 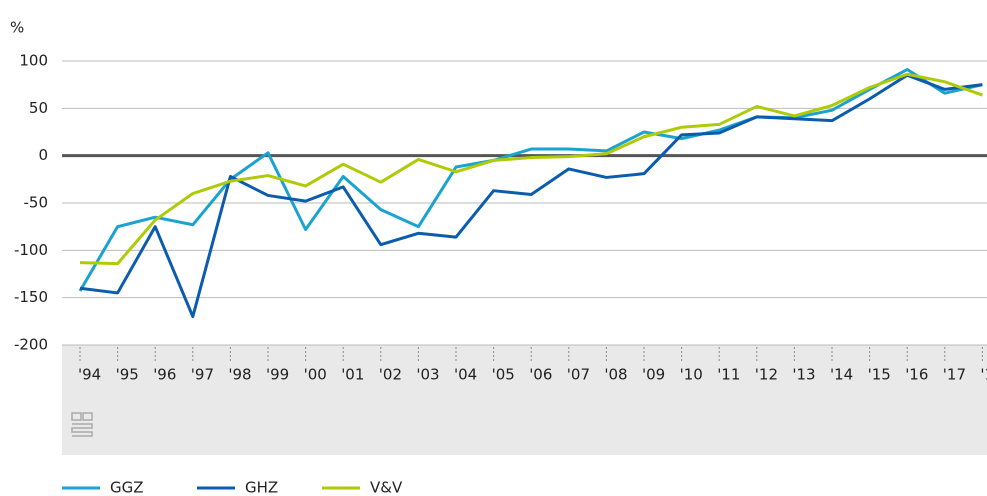 What do you see at coordinates (82, 424) in the screenshot?
I see `logo` at bounding box center [82, 424].